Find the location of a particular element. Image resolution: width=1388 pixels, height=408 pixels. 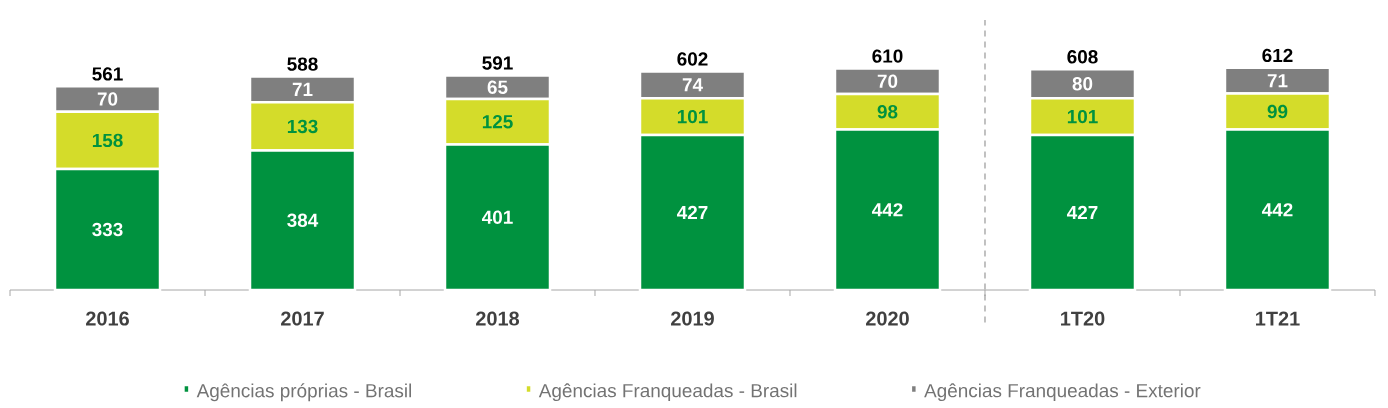

data-label: 99 is located at coordinates (1277, 111).